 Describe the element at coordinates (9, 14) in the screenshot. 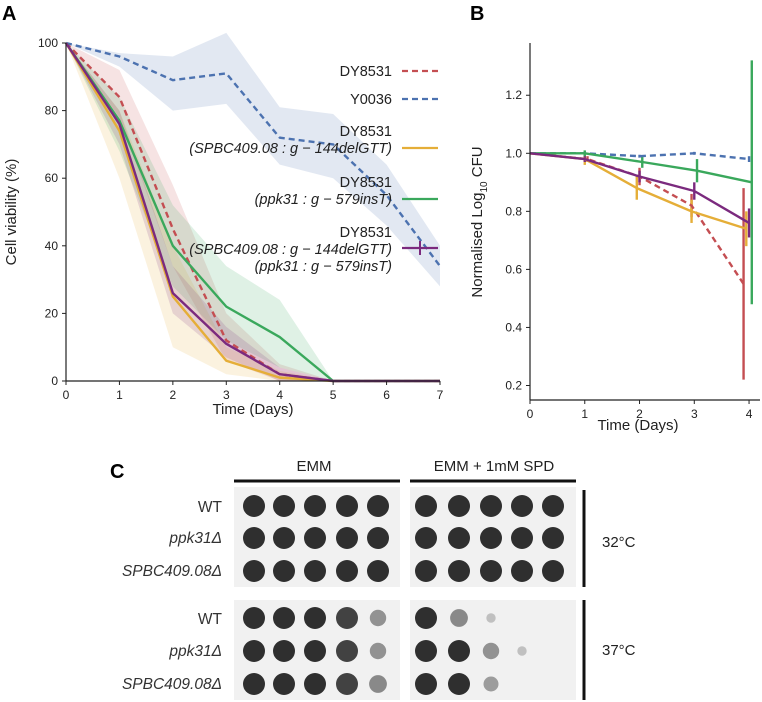

I see `panel-label-a: A` at that location.